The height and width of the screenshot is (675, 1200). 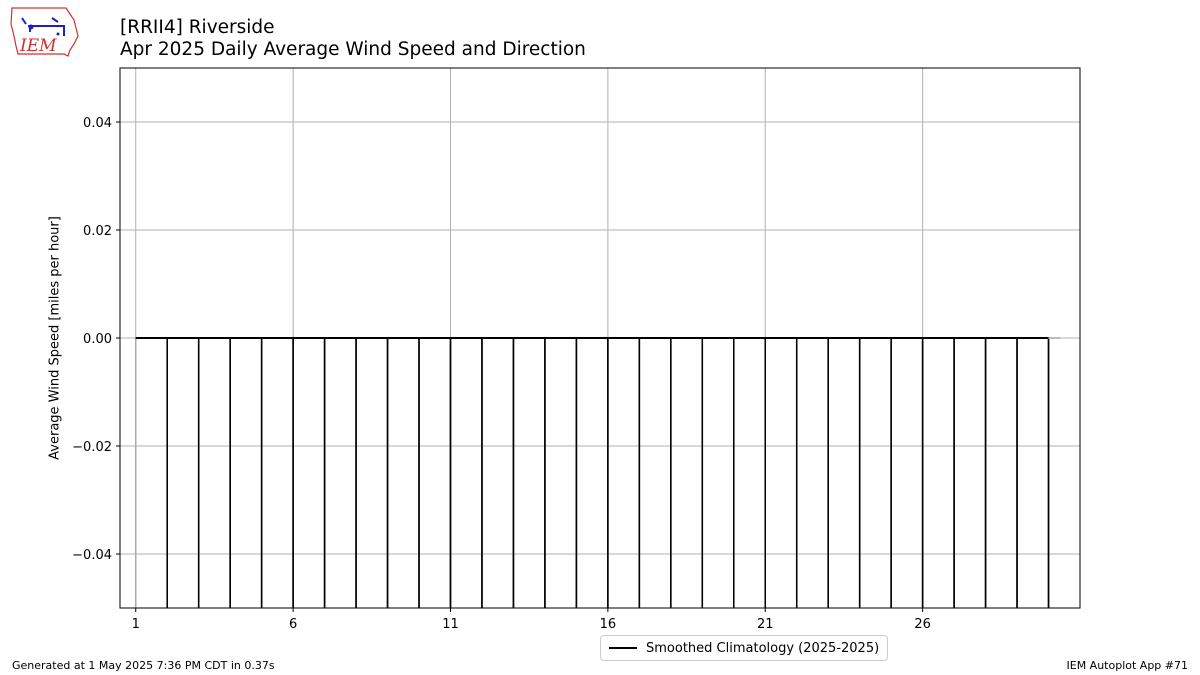 What do you see at coordinates (450, 624) in the screenshot?
I see `x-tick-label: 11` at bounding box center [450, 624].